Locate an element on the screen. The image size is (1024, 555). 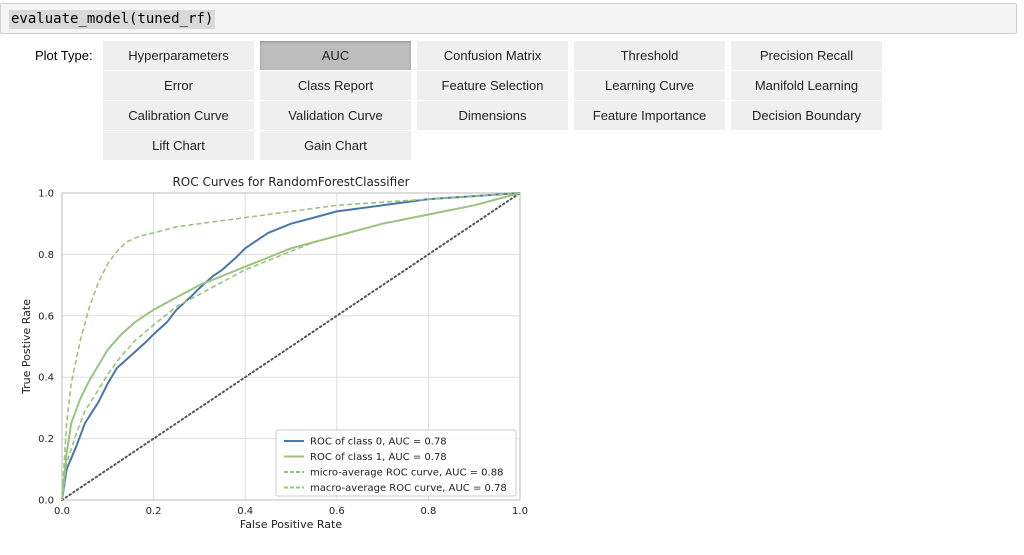
plot-type-button-error: Error is located at coordinates (178, 85).